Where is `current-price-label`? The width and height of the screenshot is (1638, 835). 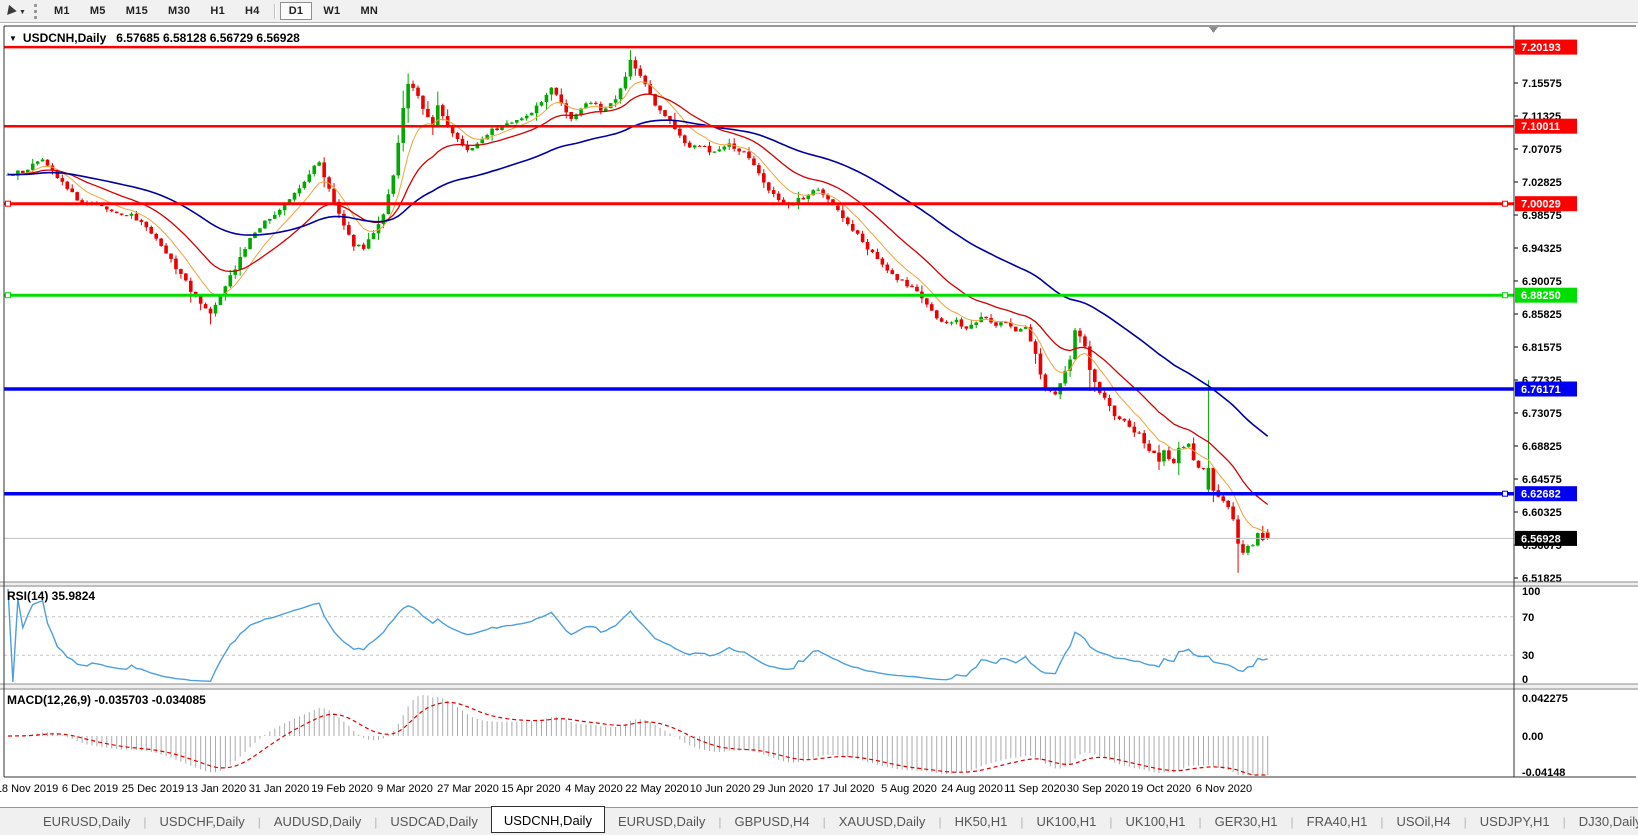 current-price-label is located at coordinates (1546, 538).